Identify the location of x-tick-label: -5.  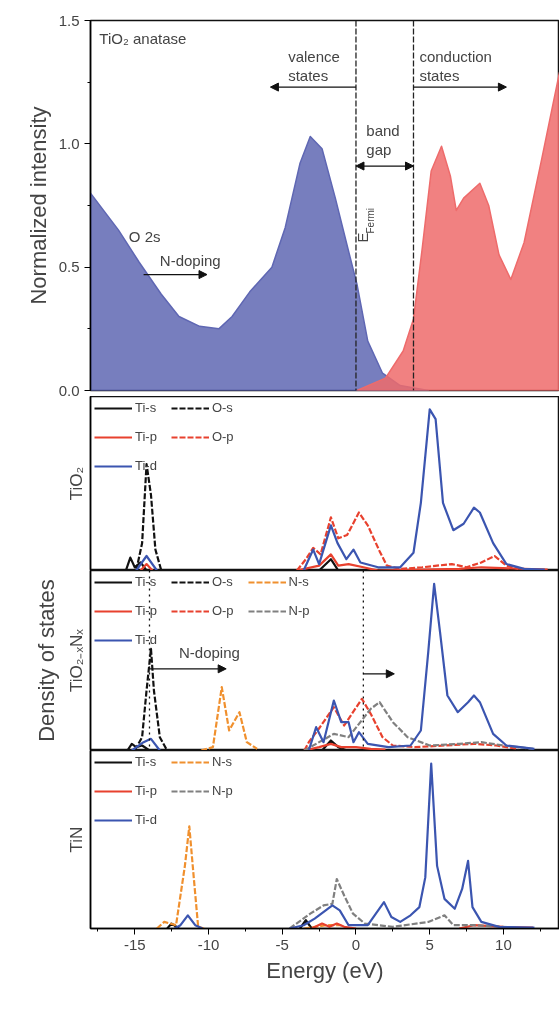
(282, 944).